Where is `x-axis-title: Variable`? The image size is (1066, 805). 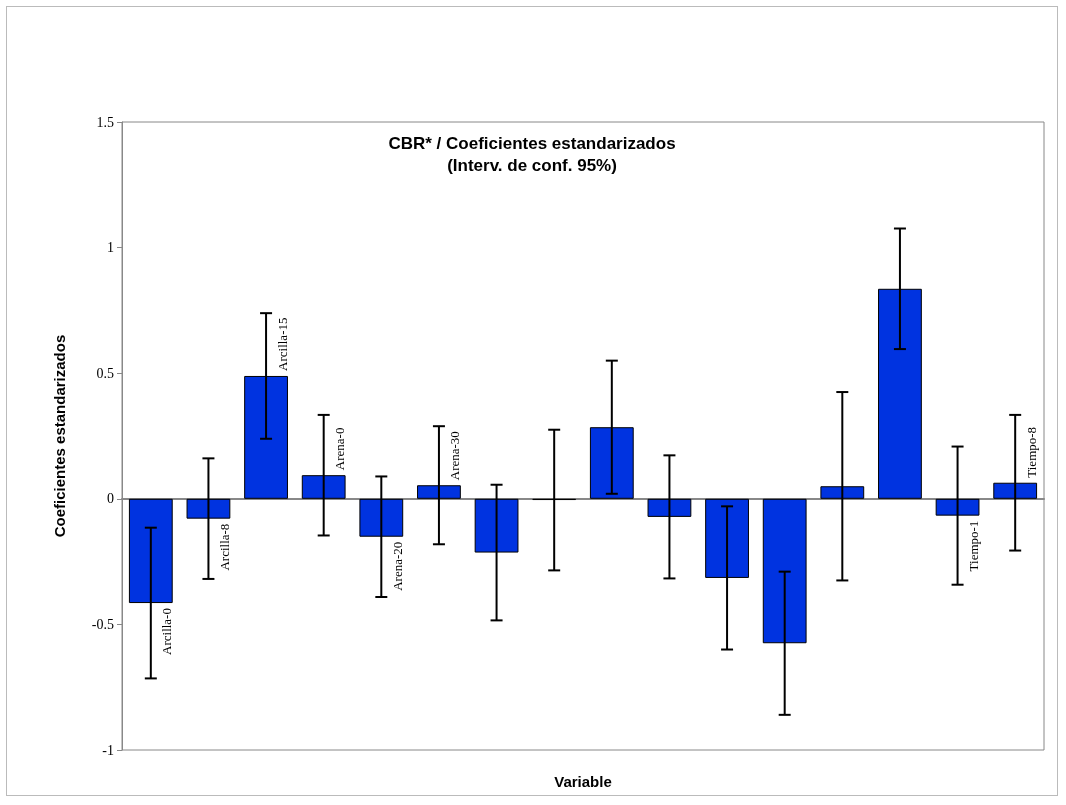 x-axis-title: Variable is located at coordinates (583, 781).